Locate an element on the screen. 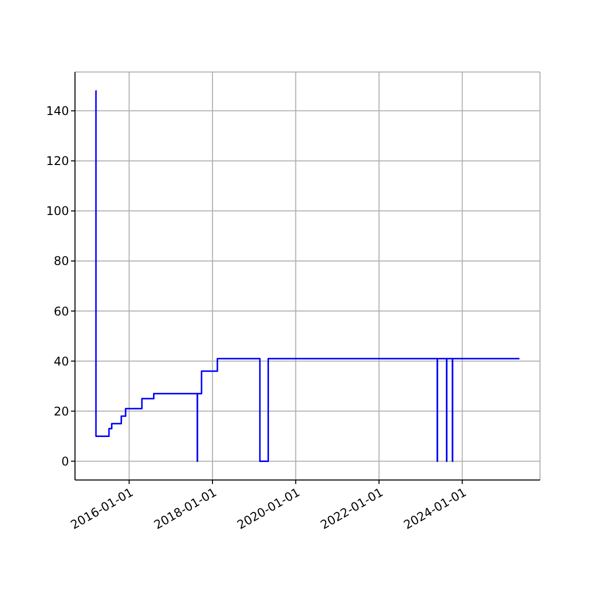 This screenshot has height=600, width=600. y-tick-label: 100 is located at coordinates (57, 211).